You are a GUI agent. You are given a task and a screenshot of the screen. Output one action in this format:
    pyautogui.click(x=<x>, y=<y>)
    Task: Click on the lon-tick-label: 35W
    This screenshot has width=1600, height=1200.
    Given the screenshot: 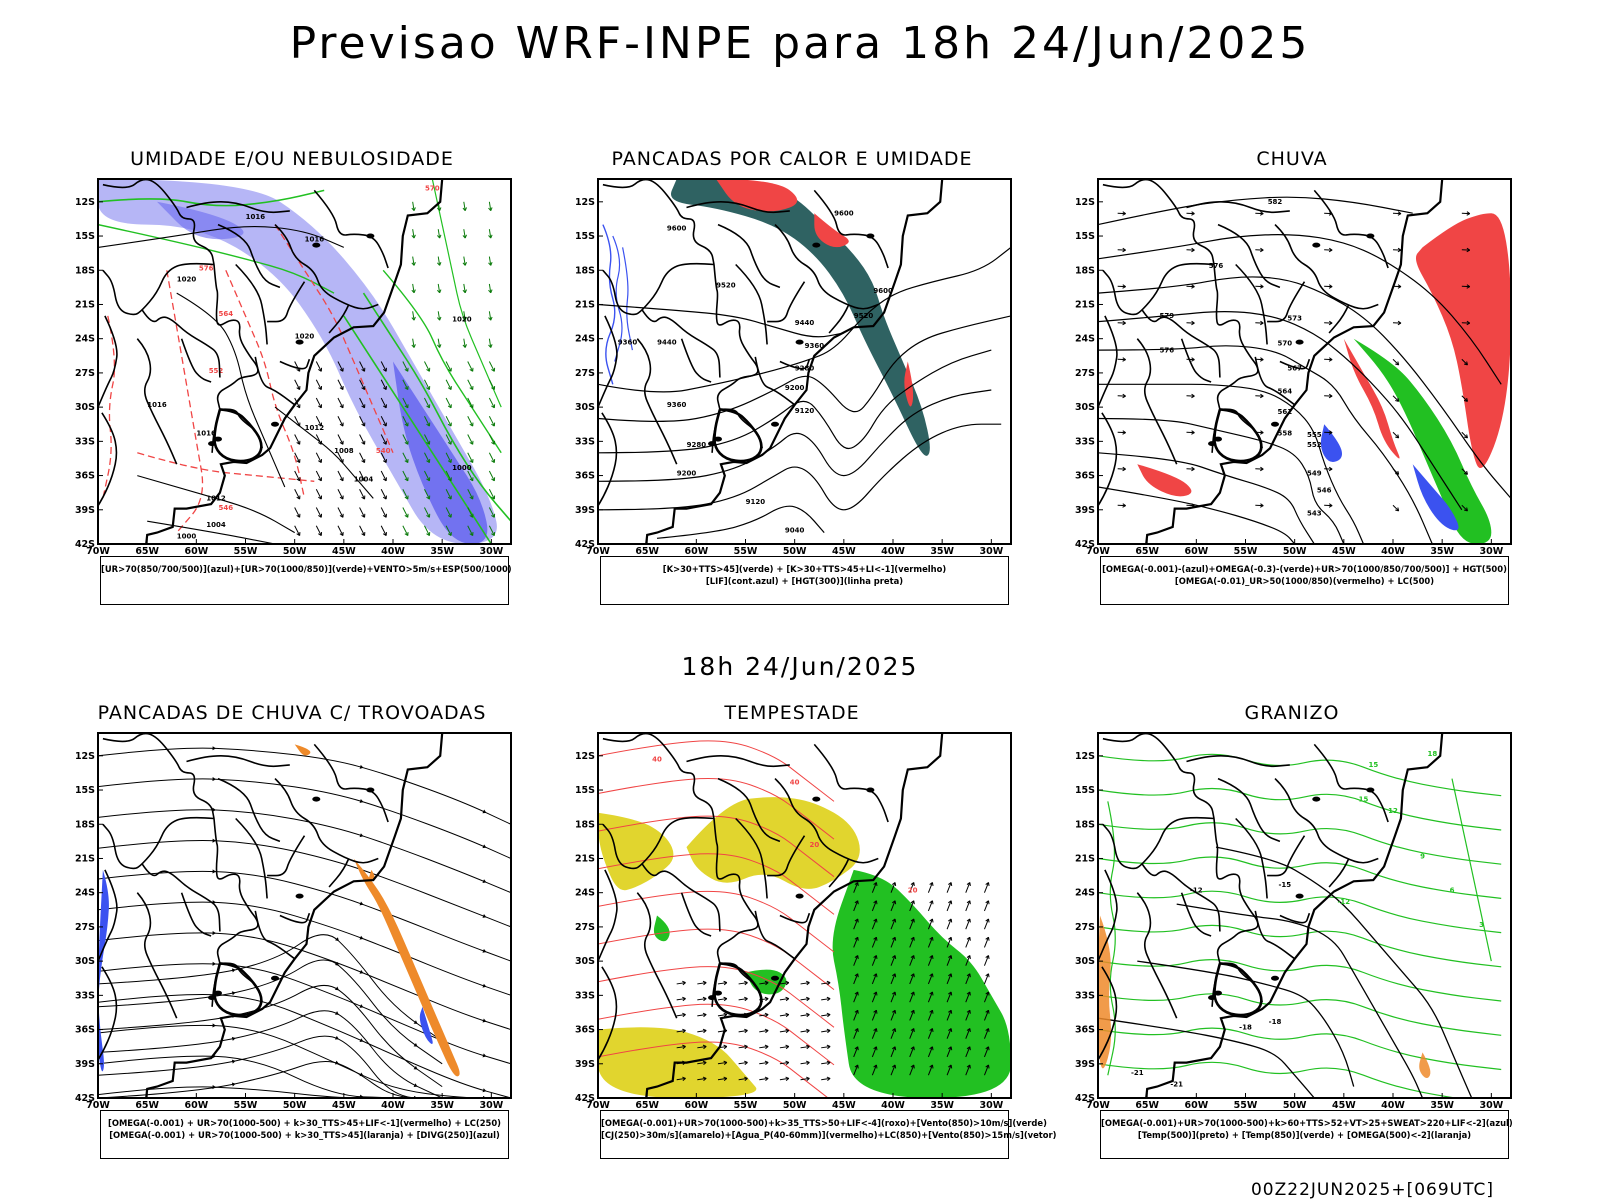 What is the action you would take?
    pyautogui.click(x=942, y=1105)
    